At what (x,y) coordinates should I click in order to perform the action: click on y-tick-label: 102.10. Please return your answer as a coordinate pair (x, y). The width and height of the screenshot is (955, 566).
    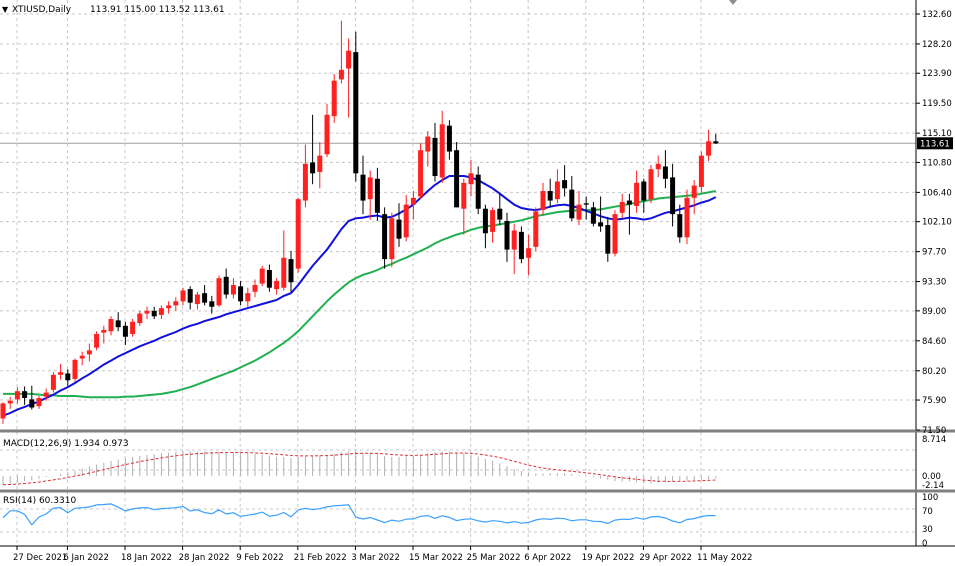
    Looking at the image, I should click on (937, 223).